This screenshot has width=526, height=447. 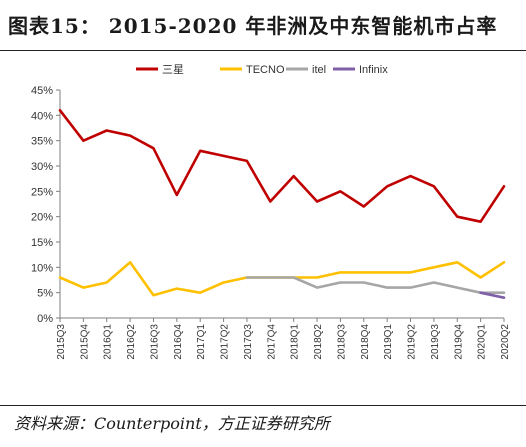 What do you see at coordinates (61, 342) in the screenshot?
I see `x-tick-label: 2015Q3` at bounding box center [61, 342].